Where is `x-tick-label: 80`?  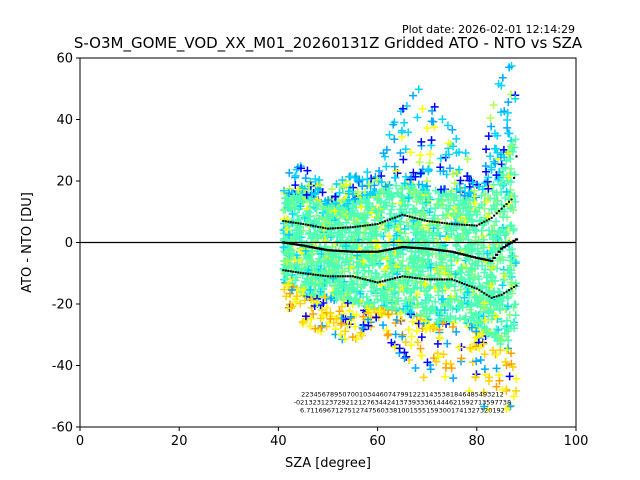 x-tick-label: 80 is located at coordinates (477, 441).